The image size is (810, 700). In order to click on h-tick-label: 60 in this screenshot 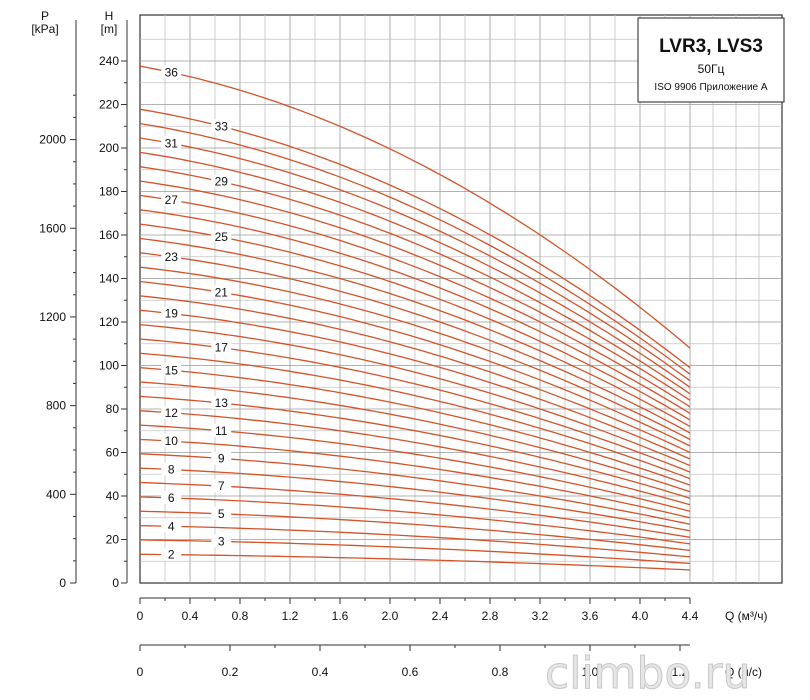, I will do `click(113, 453)`.